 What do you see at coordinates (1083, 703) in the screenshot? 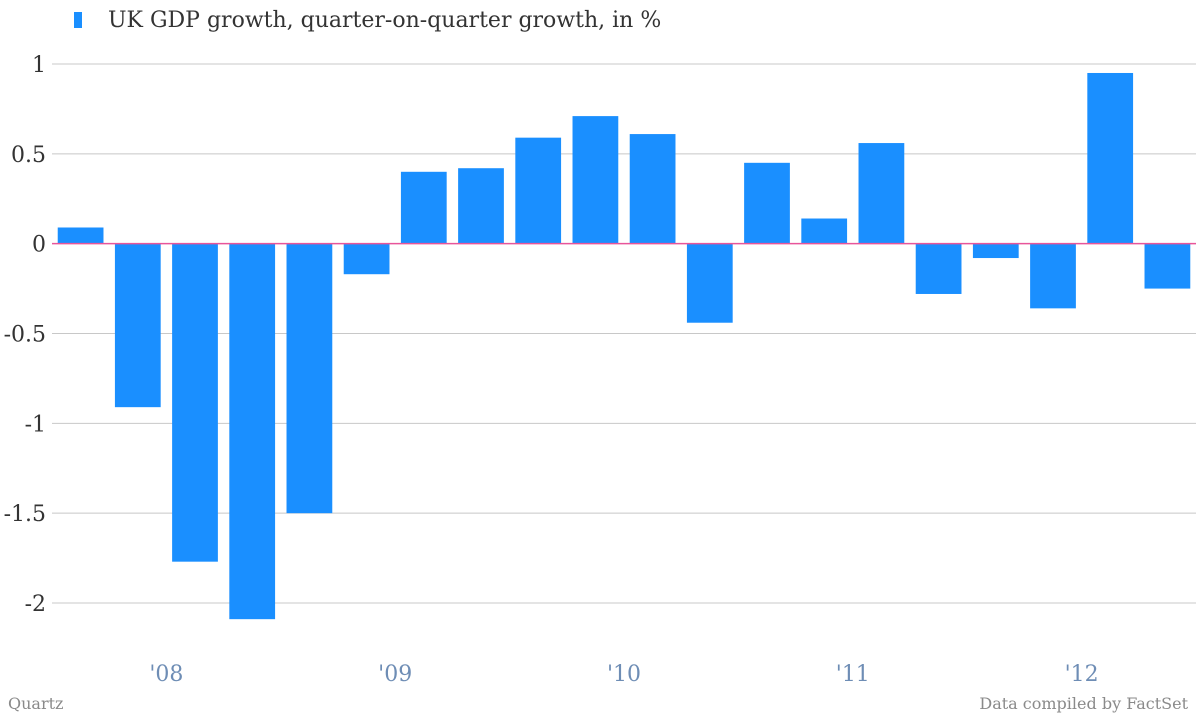
I see `footer-source-right: Data compiled by FactSet` at bounding box center [1083, 703].